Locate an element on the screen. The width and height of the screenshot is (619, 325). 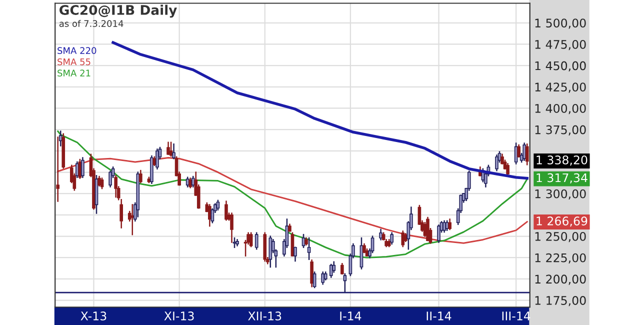
annotation: 1 338,20 is located at coordinates (562, 160).